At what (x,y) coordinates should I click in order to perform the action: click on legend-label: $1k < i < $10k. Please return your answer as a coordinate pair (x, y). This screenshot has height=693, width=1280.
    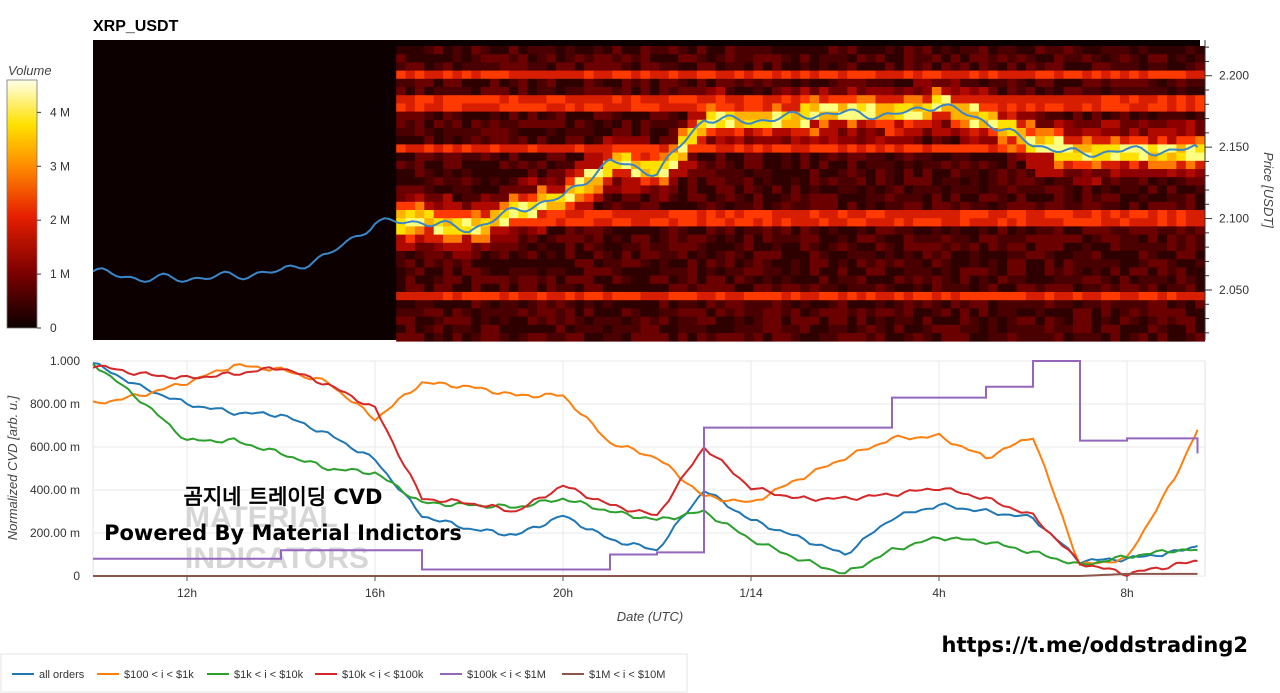
    Looking at the image, I should click on (269, 675).